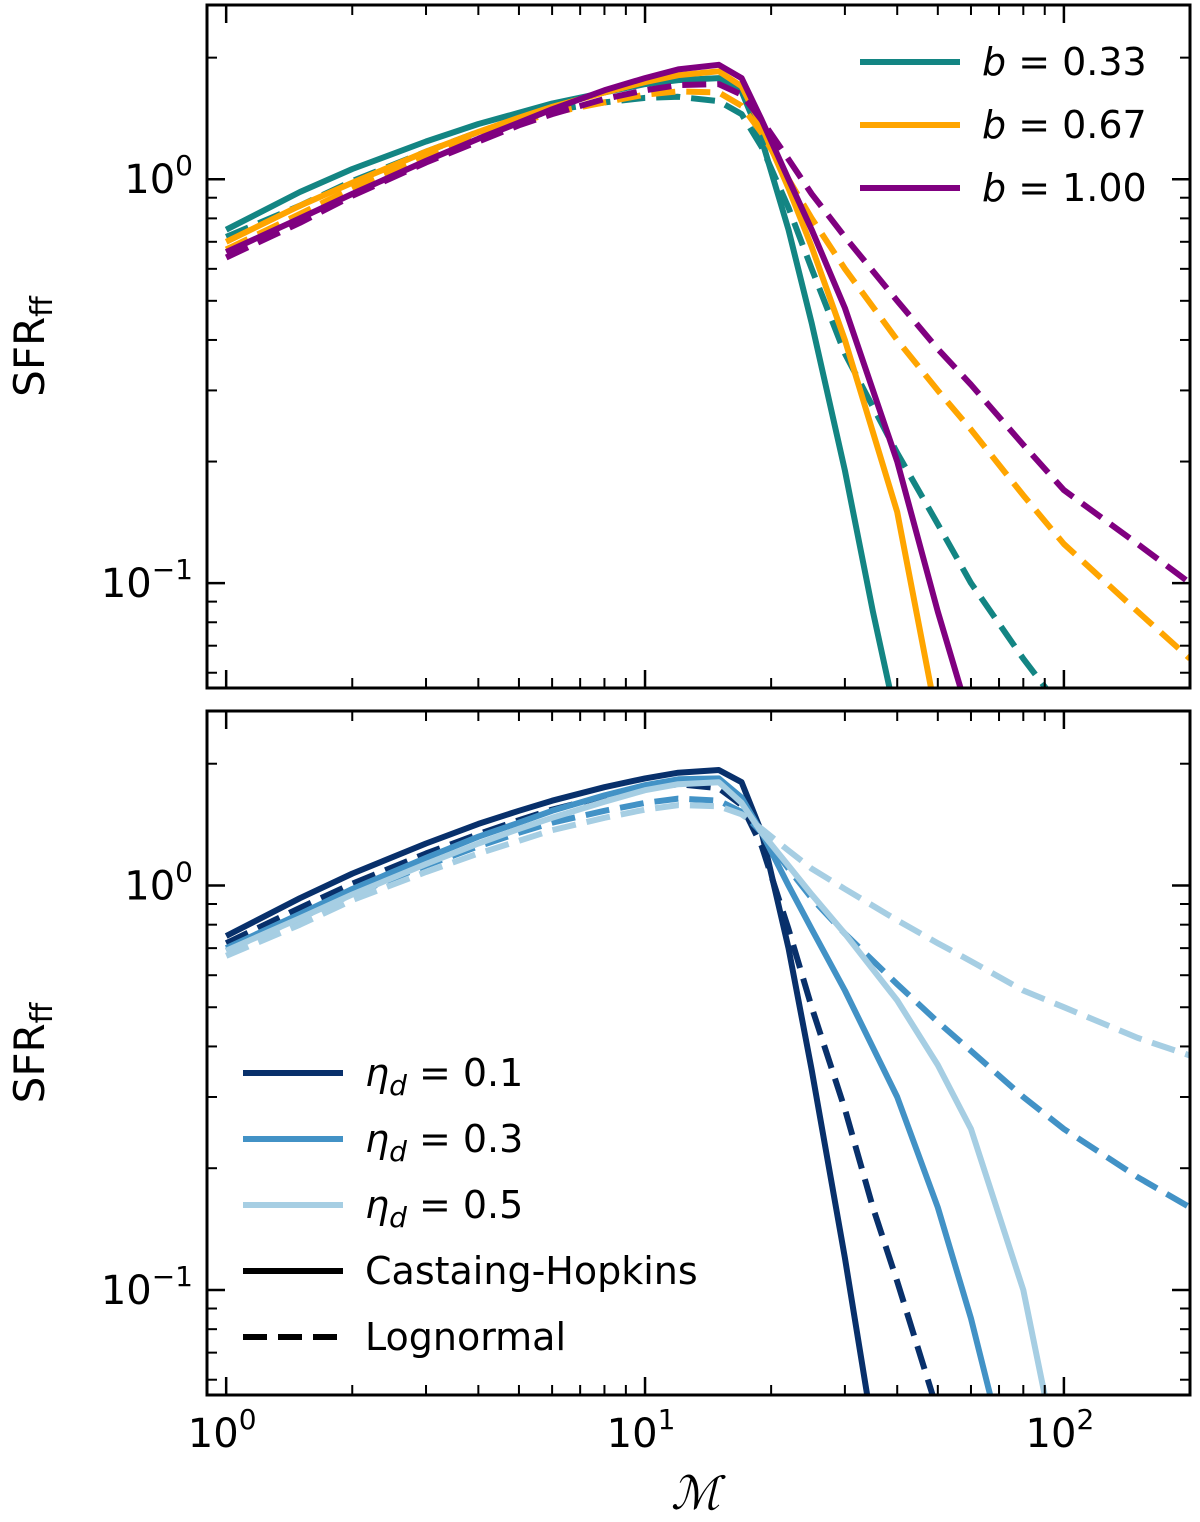 The image size is (1200, 1522). What do you see at coordinates (1064, 188) in the screenshot?
I see `legend-label: b = 1.00` at bounding box center [1064, 188].